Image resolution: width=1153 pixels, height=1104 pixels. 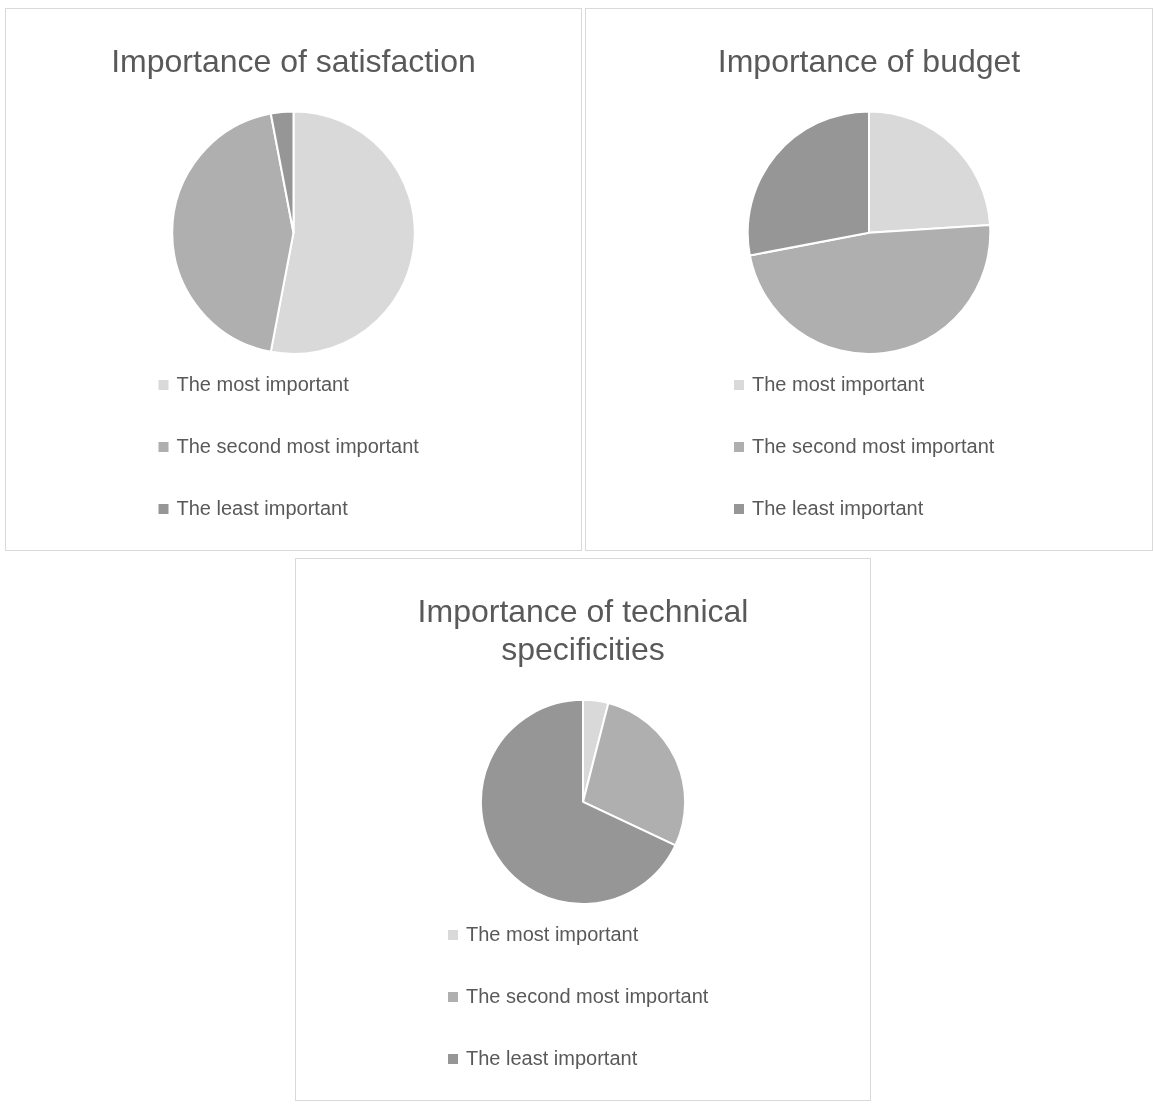 What do you see at coordinates (583, 630) in the screenshot?
I see `chart-title: Importance of technical specificities` at bounding box center [583, 630].